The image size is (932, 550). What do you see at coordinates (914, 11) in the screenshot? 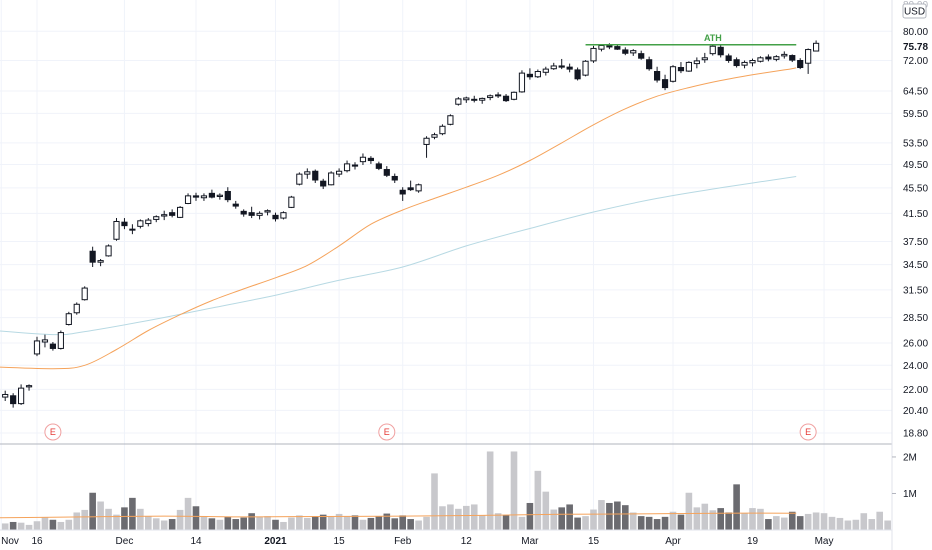
I see `currency-badge: USD` at bounding box center [914, 11].